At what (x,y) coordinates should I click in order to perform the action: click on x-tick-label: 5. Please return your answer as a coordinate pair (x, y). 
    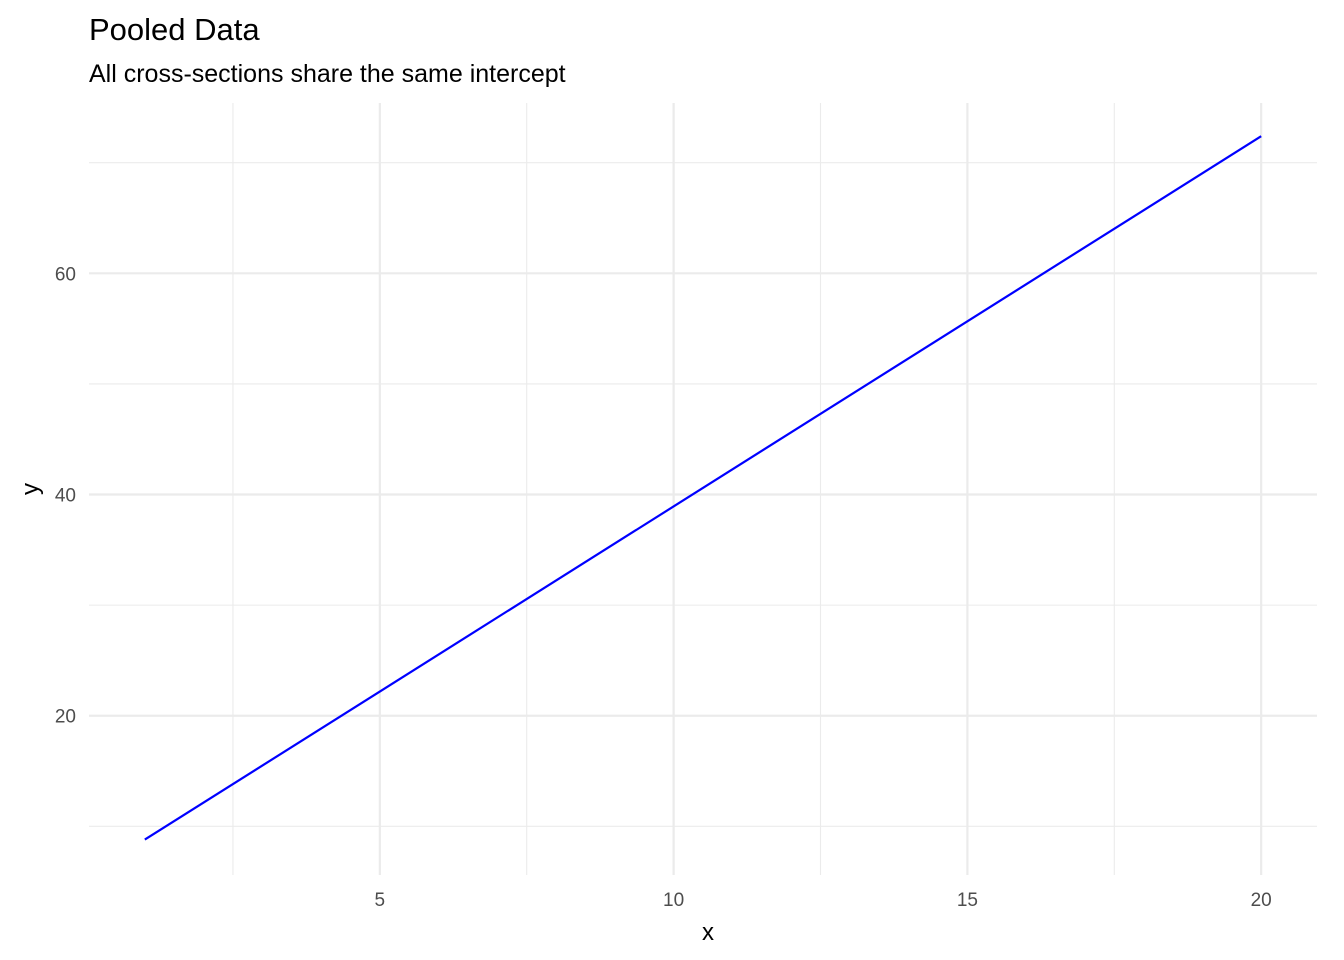
    Looking at the image, I should click on (380, 900).